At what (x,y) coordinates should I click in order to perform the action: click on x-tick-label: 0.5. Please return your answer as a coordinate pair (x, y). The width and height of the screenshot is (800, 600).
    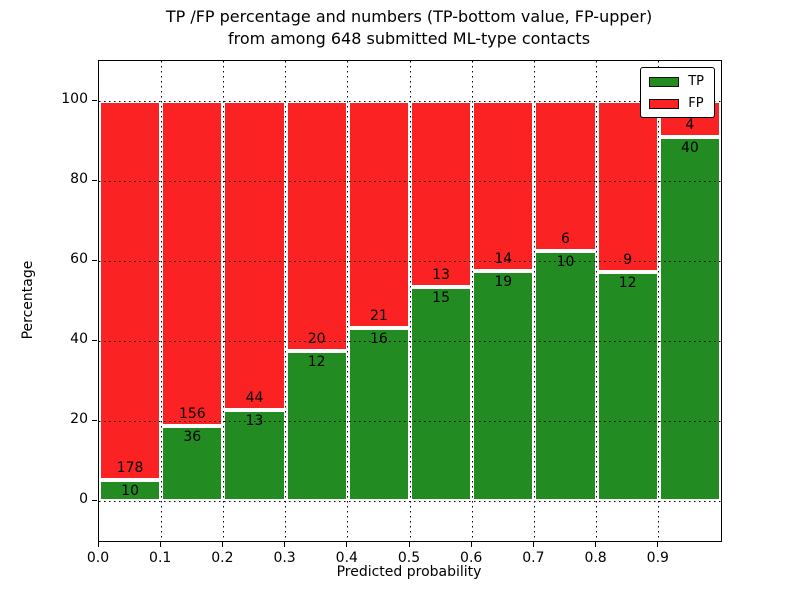
    Looking at the image, I should click on (409, 558).